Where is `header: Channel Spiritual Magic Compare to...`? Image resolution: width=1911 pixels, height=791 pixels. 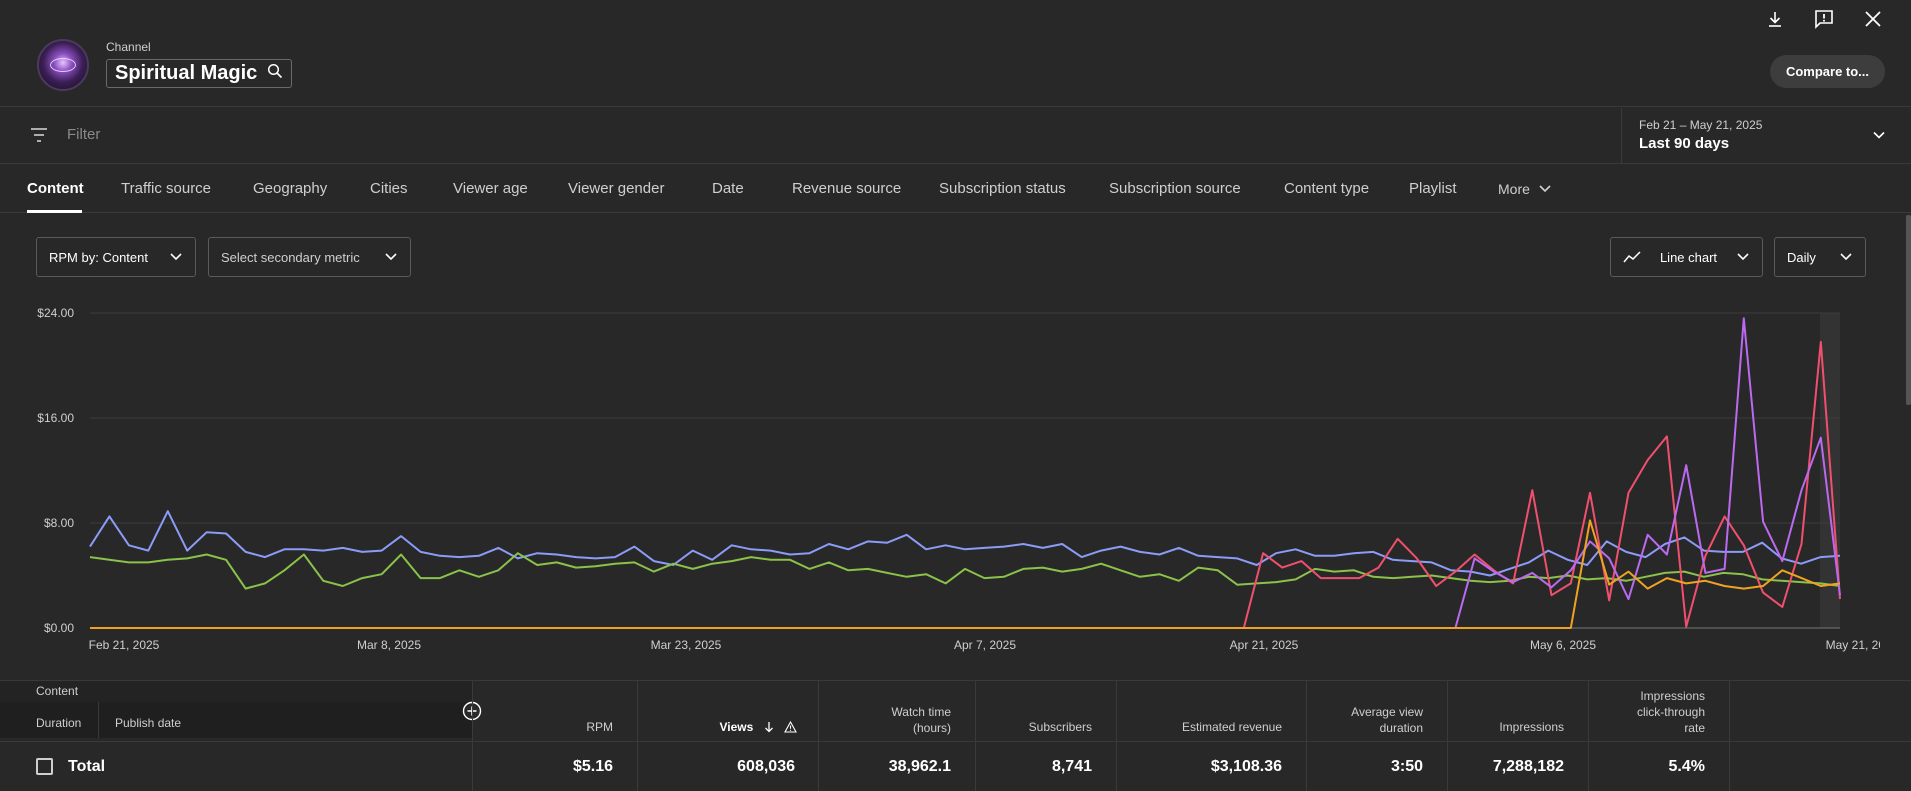 header: Channel Spiritual Magic Compare to... is located at coordinates (955, 53).